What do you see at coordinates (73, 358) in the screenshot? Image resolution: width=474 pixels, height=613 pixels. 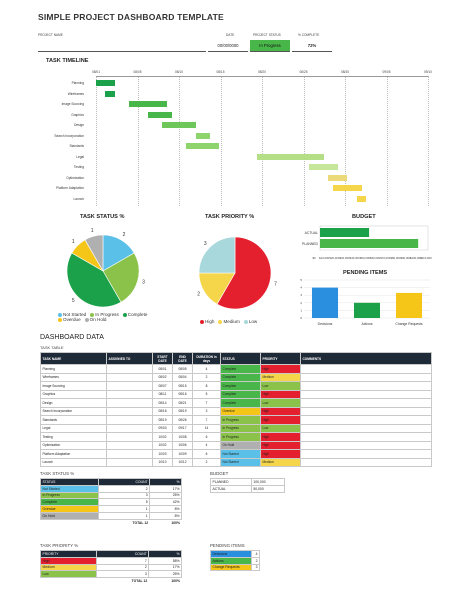 I see `column-header: TASK NAME` at bounding box center [73, 358].